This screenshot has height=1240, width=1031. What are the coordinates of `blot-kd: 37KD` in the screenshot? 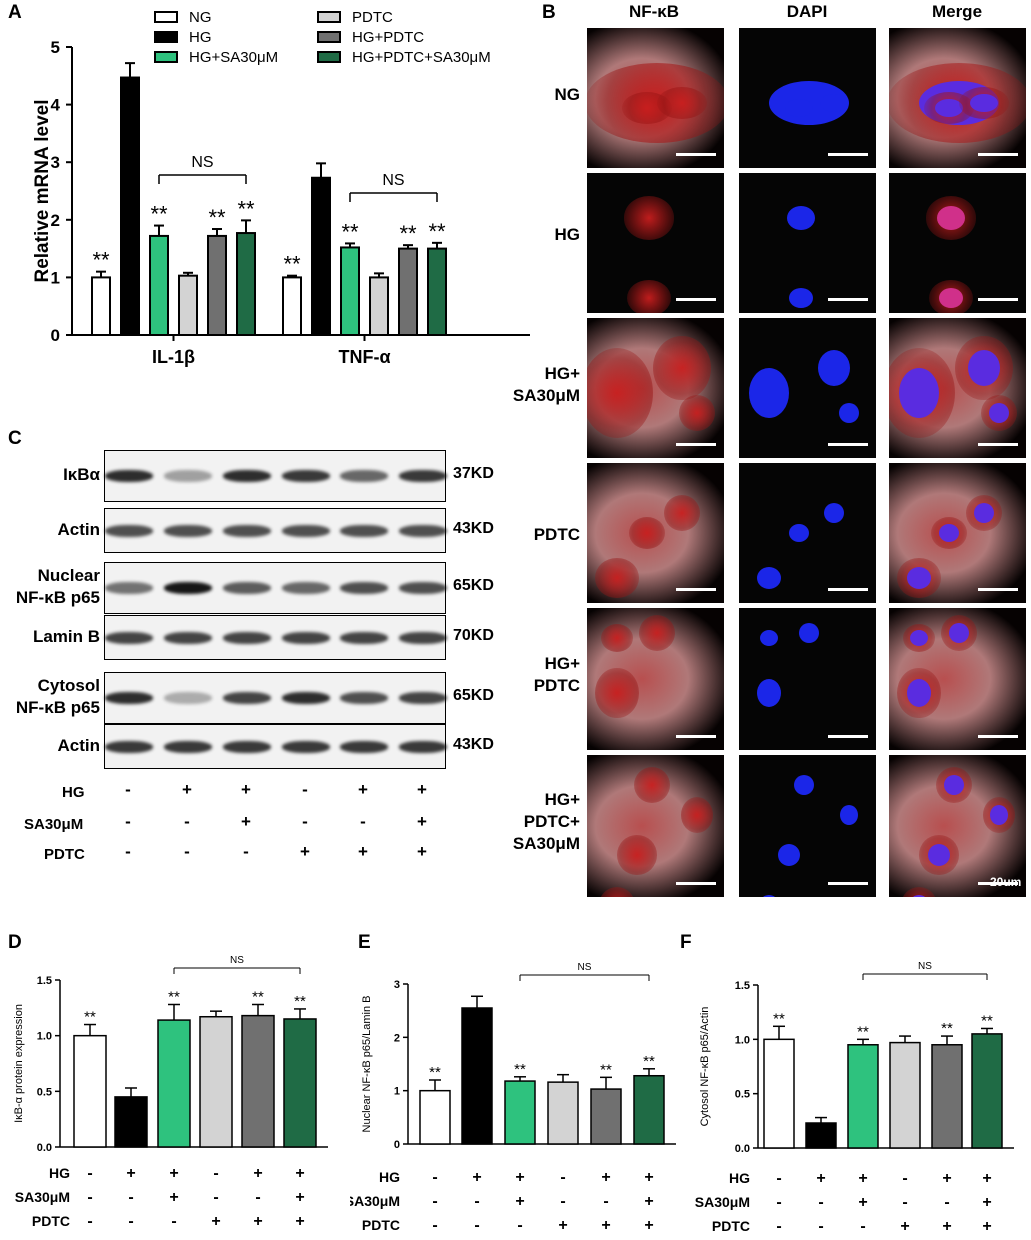 It's located at (473, 473).